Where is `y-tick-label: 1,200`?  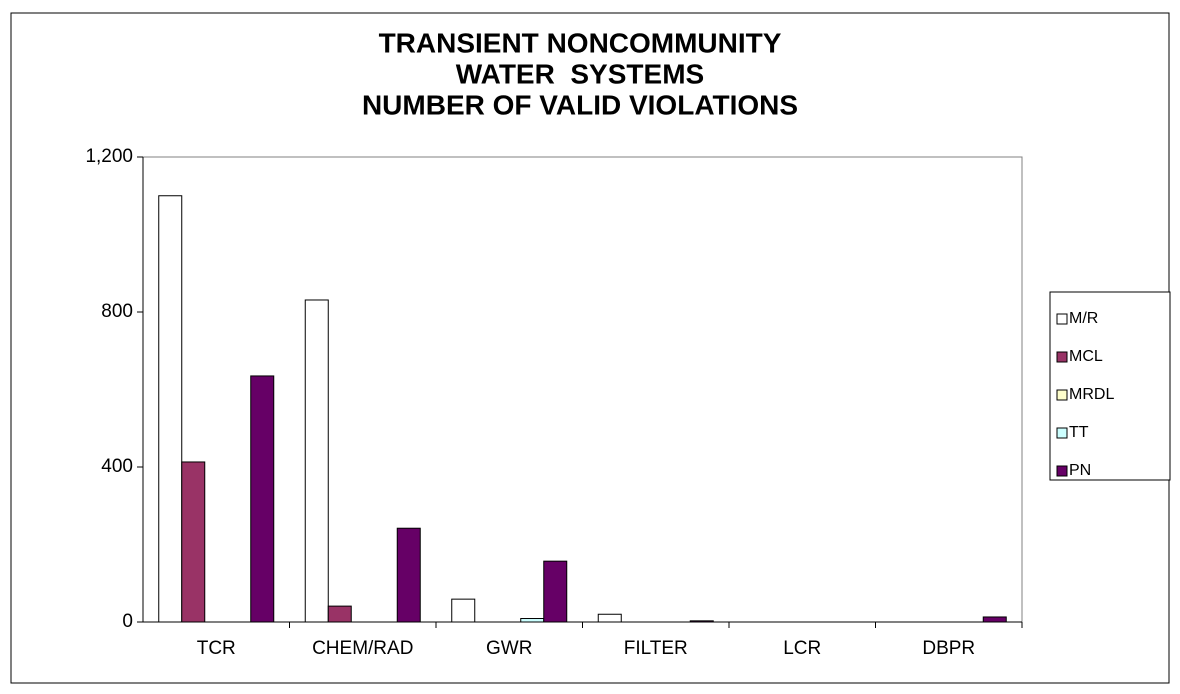 y-tick-label: 1,200 is located at coordinates (109, 156).